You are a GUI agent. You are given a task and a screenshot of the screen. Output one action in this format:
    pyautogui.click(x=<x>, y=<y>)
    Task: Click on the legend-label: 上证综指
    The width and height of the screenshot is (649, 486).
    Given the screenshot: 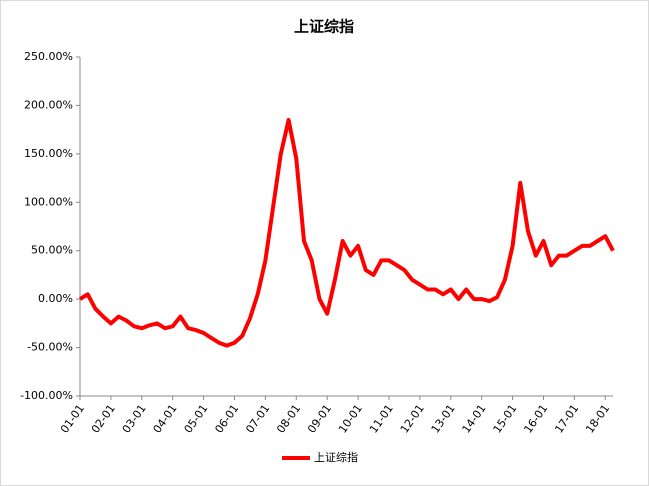 What is the action you would take?
    pyautogui.click(x=336, y=457)
    